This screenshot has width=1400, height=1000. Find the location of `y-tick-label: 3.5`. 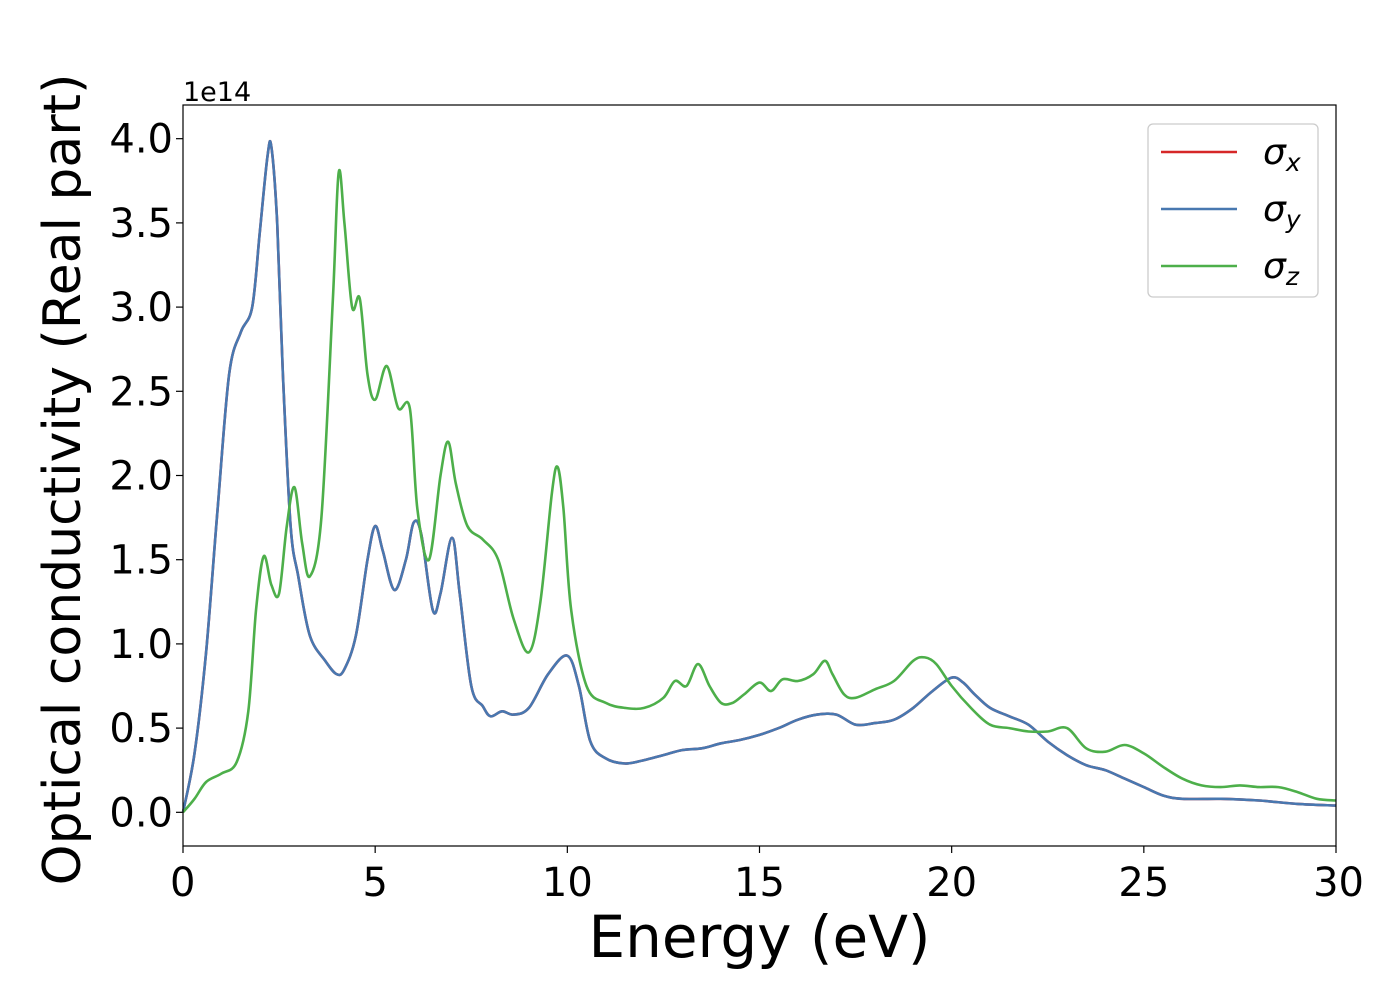

y-tick-label: 3.5 is located at coordinates (141, 224).